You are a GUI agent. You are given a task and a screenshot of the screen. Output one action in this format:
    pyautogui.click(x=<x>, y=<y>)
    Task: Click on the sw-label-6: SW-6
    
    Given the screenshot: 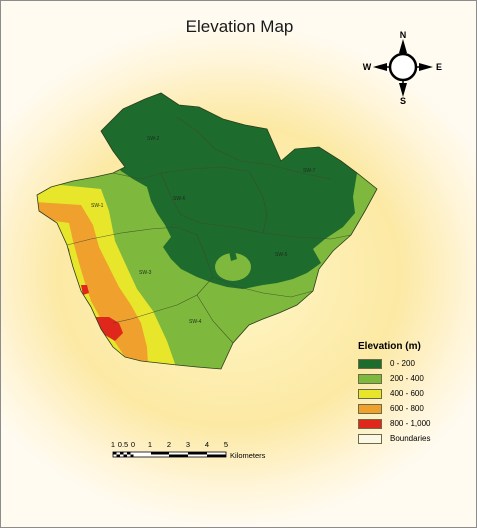 What is the action you would take?
    pyautogui.click(x=179, y=199)
    